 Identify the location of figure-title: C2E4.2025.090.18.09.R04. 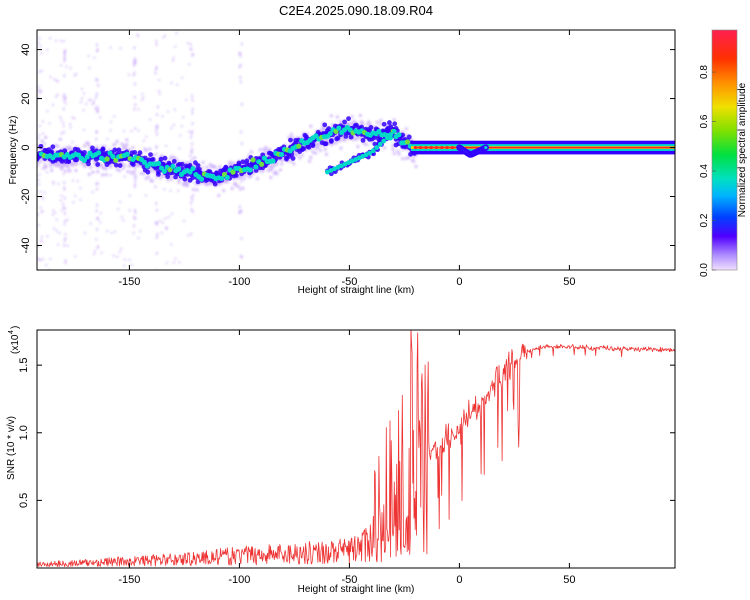
(356, 10).